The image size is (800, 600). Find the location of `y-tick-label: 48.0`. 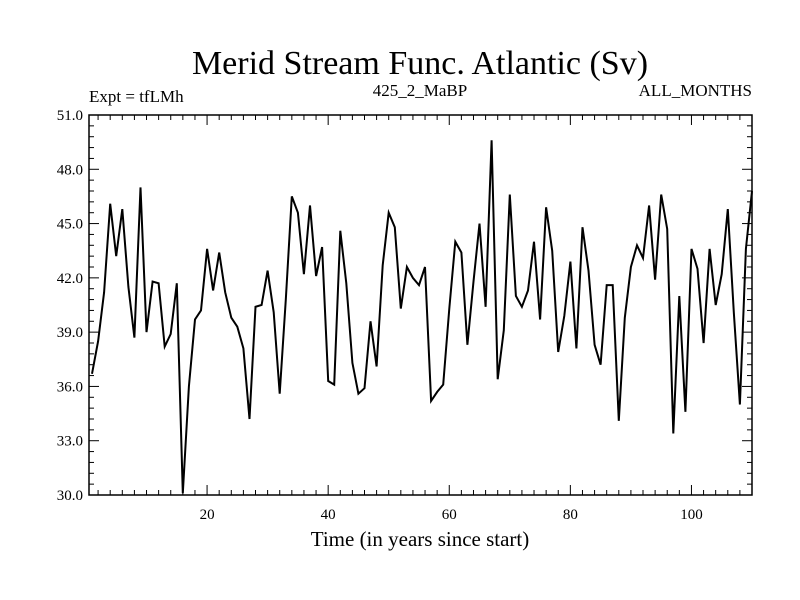

y-tick-label: 48.0 is located at coordinates (70, 170).